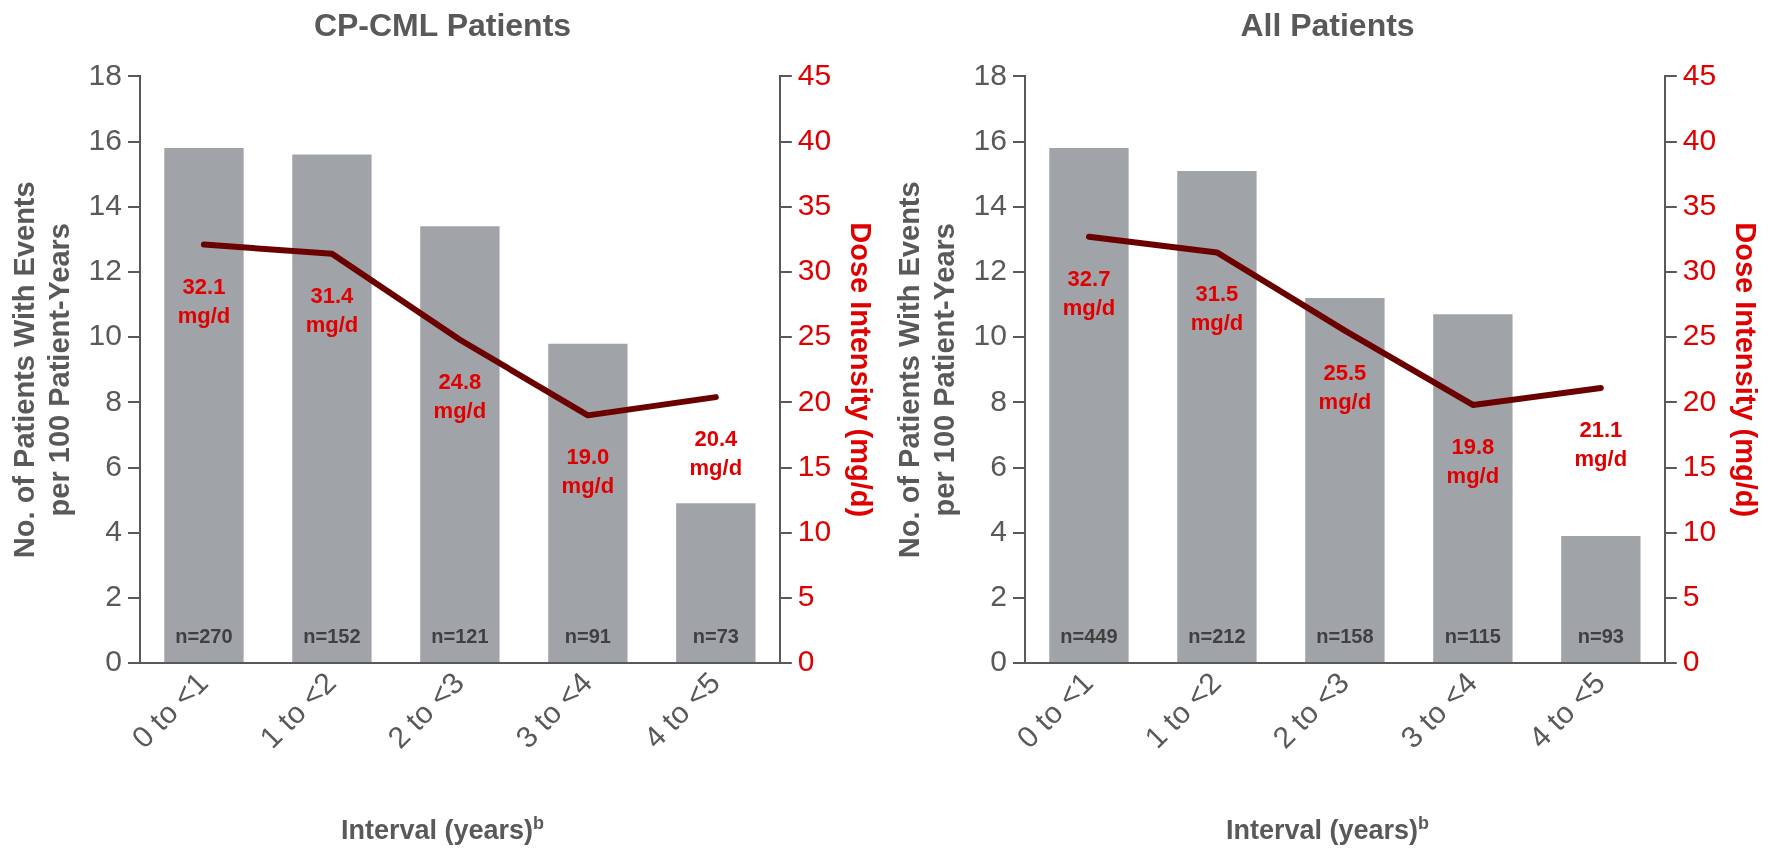 The width and height of the screenshot is (1770, 854). Describe the element at coordinates (460, 395) in the screenshot. I see `data-label: 24.8 mg/d` at that location.